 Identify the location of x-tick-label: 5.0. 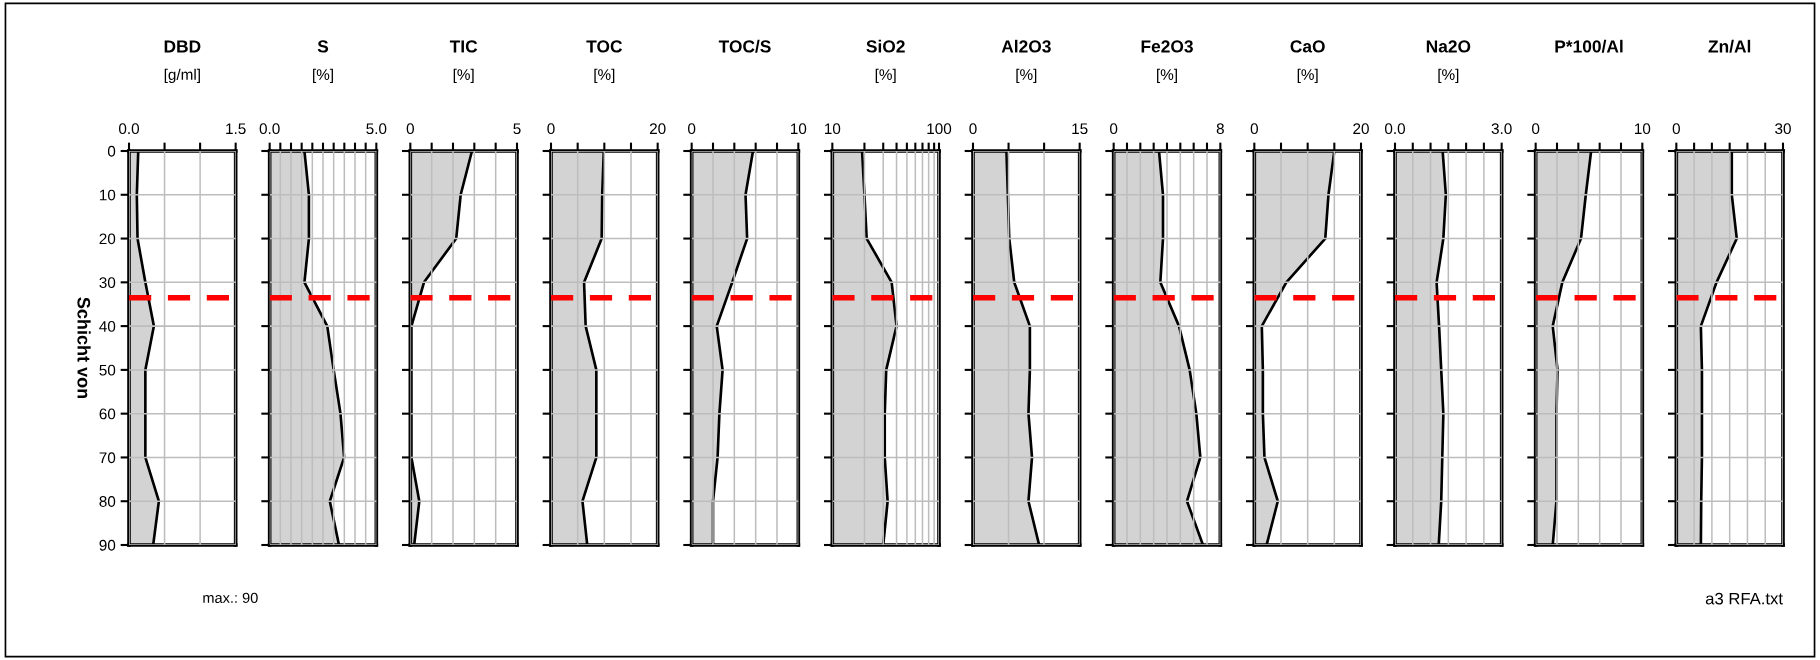
(376, 129).